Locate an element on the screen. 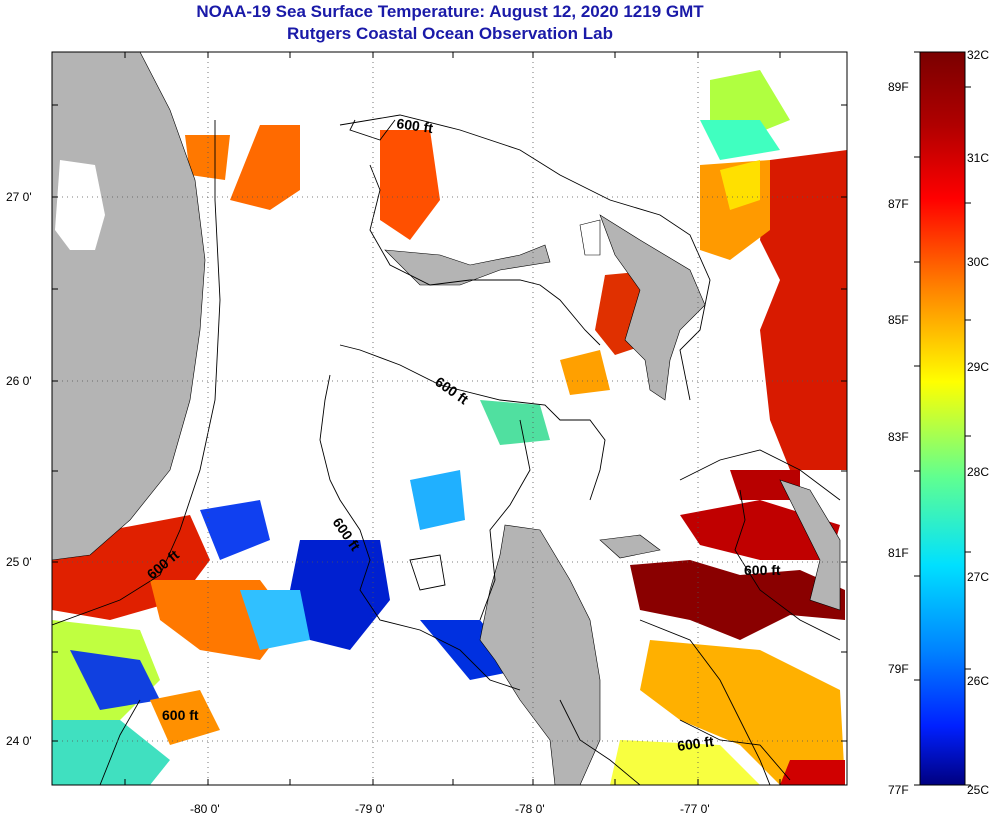  sst-patch-east-yellow is located at coordinates (740, 185).